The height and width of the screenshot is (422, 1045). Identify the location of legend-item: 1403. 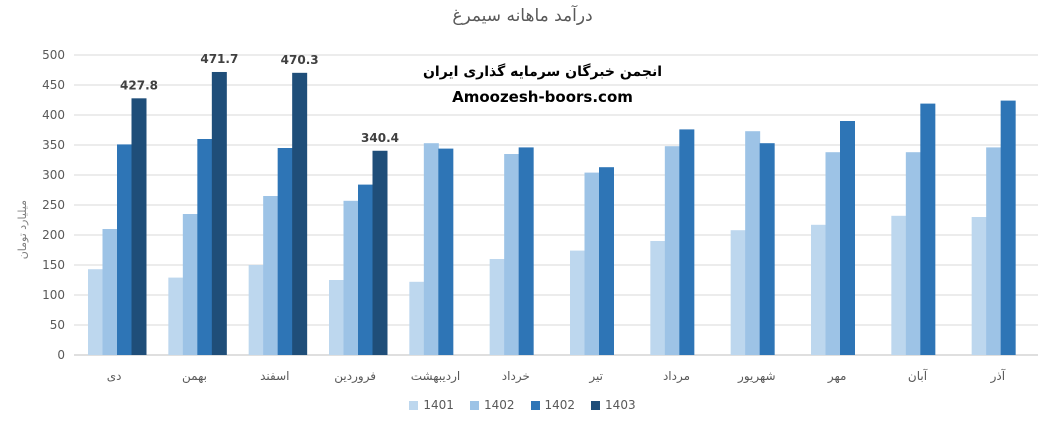
(613, 405).